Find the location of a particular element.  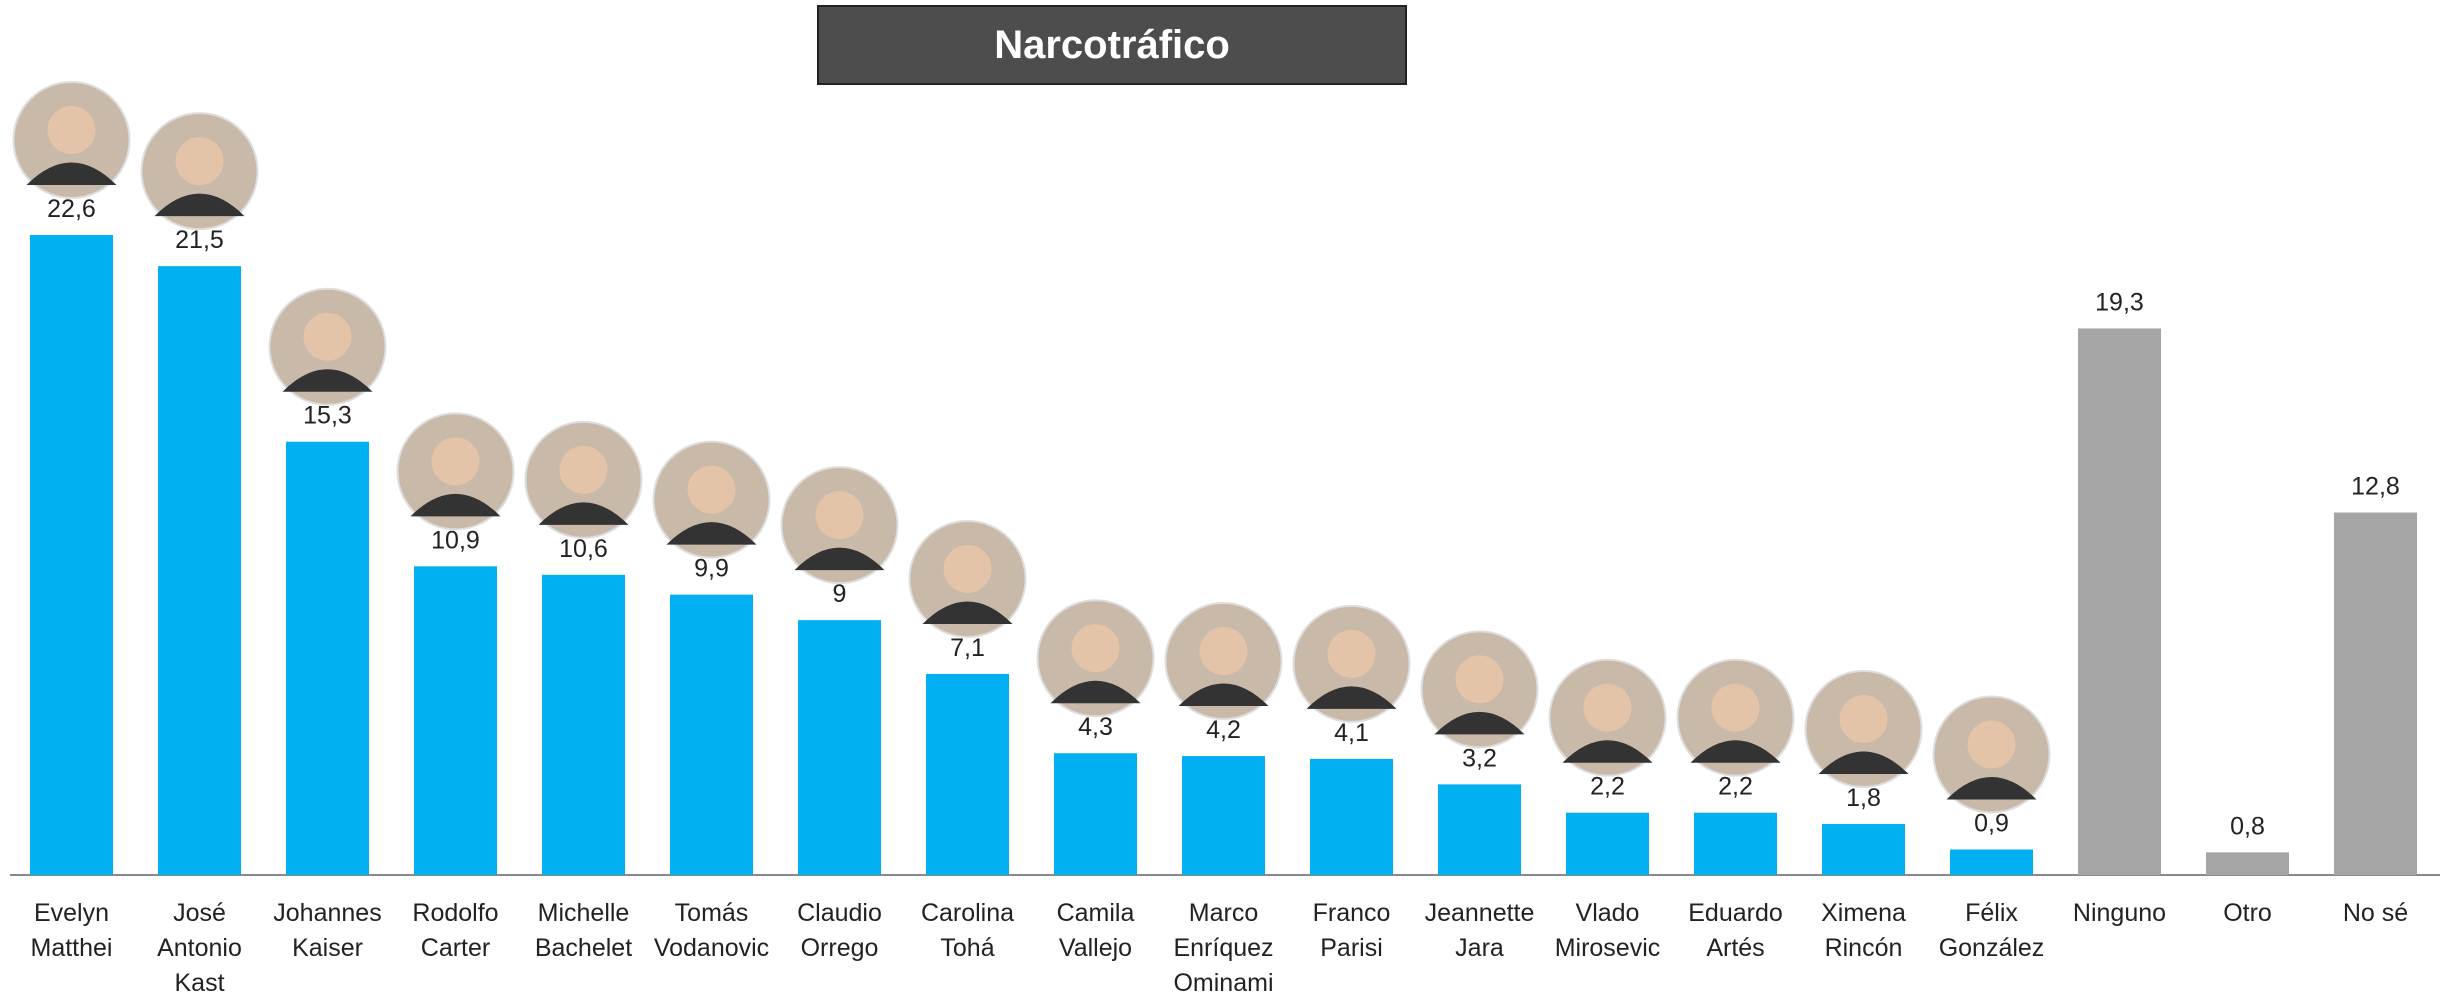

x-tick-label: No sé is located at coordinates (2375, 913).